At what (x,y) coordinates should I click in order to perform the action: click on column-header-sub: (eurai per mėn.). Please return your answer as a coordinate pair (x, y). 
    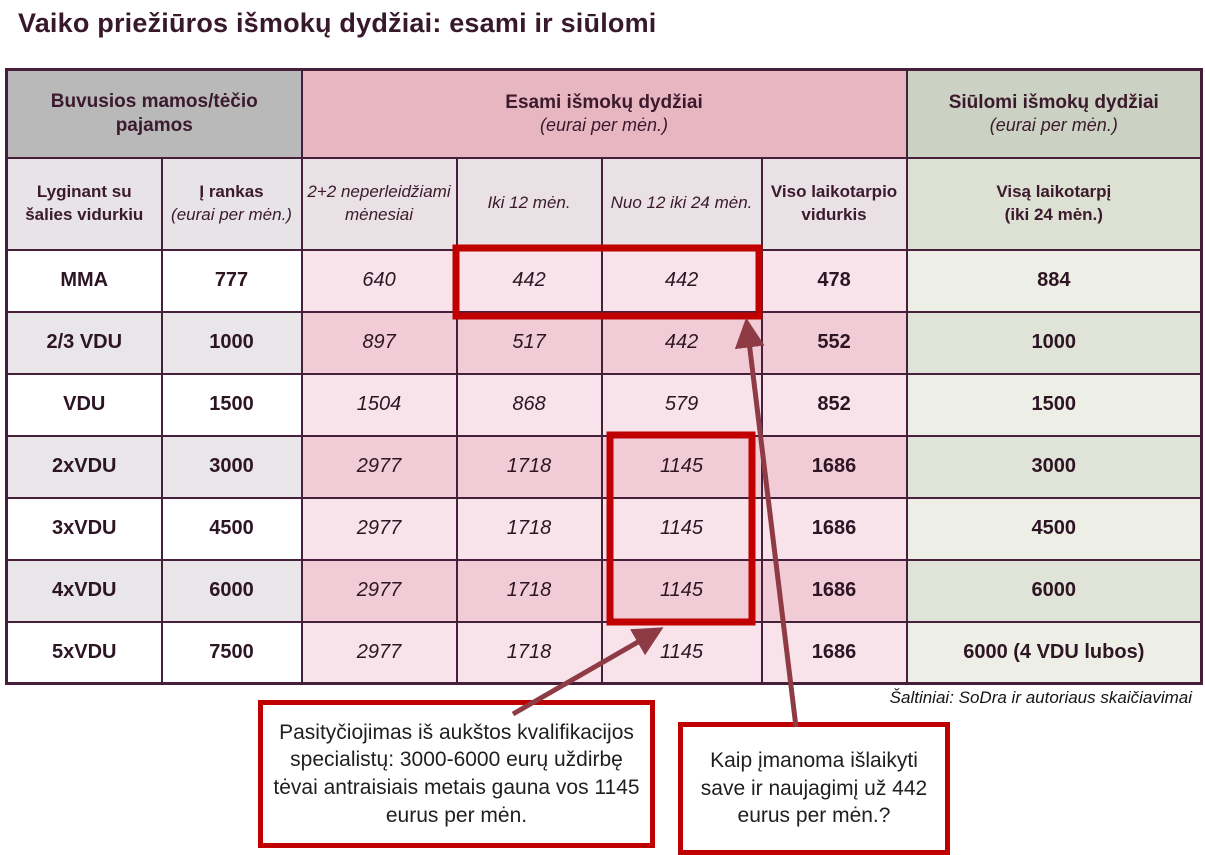
    Looking at the image, I should click on (231, 214).